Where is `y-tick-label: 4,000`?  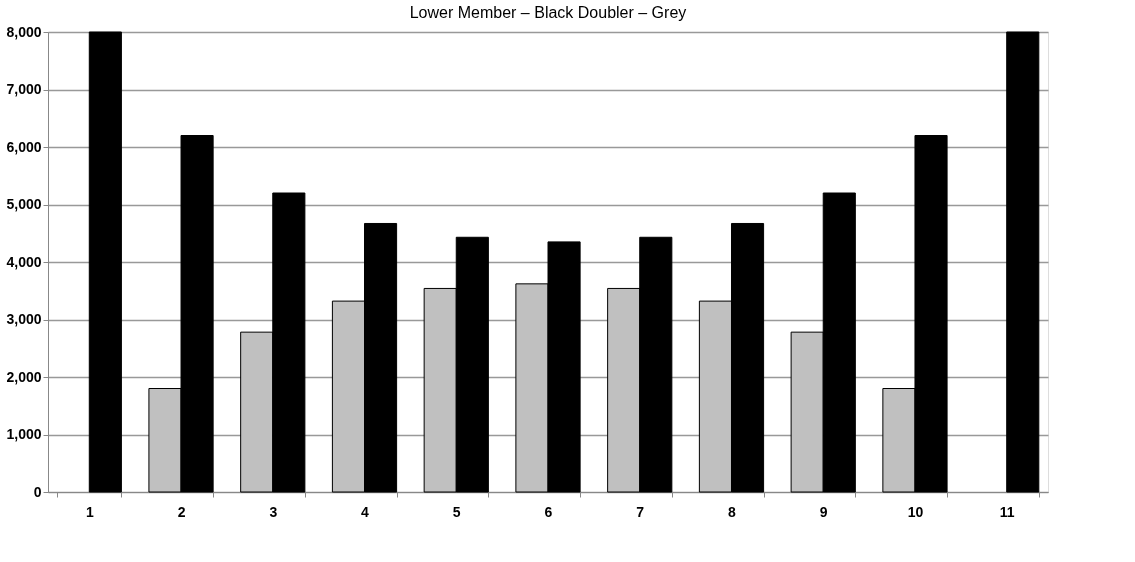
y-tick-label: 4,000 is located at coordinates (24, 261).